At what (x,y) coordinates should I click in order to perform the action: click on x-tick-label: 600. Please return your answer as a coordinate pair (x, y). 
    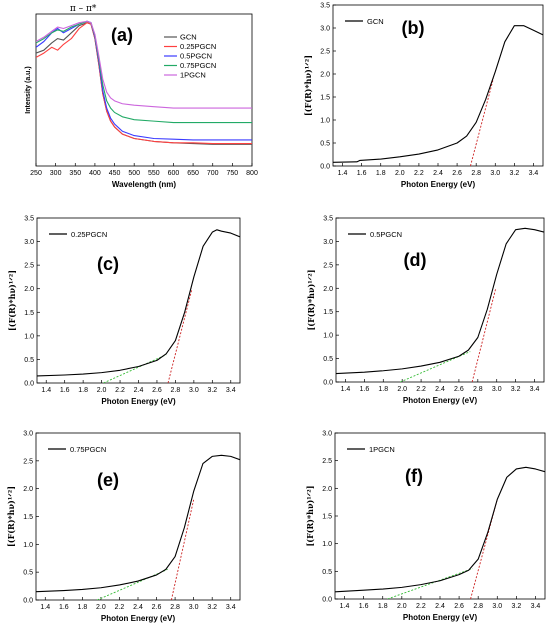
    Looking at the image, I should click on (174, 173).